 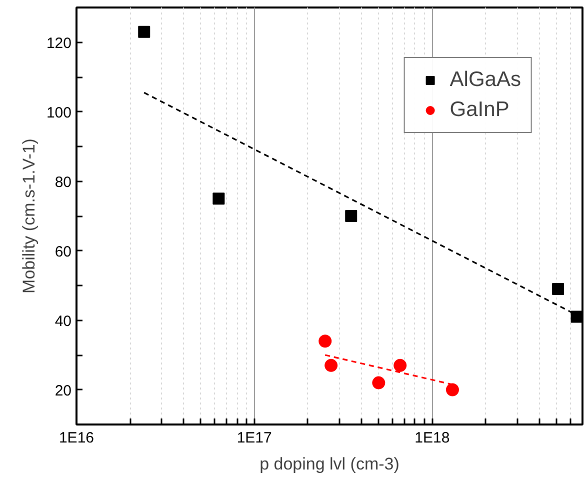 What do you see at coordinates (76, 438) in the screenshot?
I see `x-tick-label: 1E16` at bounding box center [76, 438].